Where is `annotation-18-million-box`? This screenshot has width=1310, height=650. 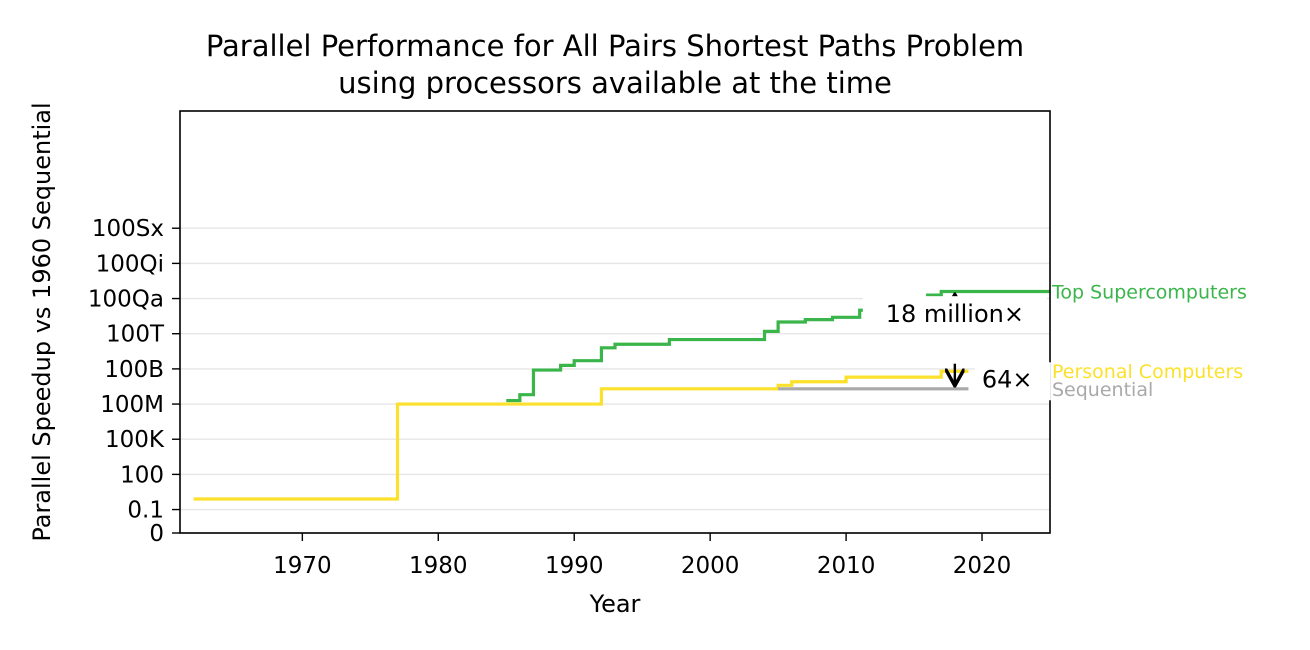
annotation-18-million-box is located at coordinates (954, 314).